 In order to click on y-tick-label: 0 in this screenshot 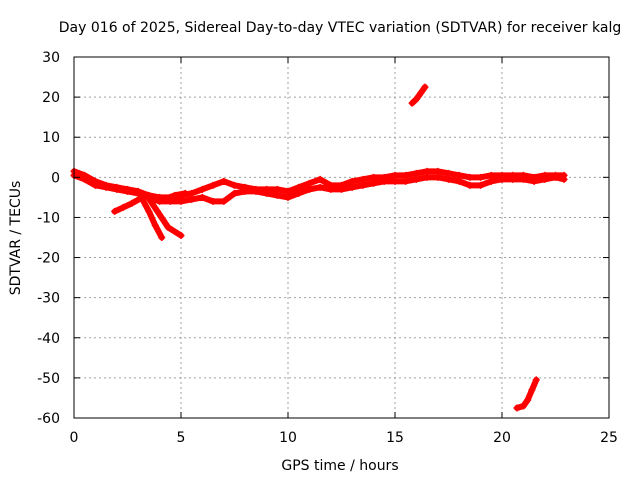, I will do `click(55, 178)`.